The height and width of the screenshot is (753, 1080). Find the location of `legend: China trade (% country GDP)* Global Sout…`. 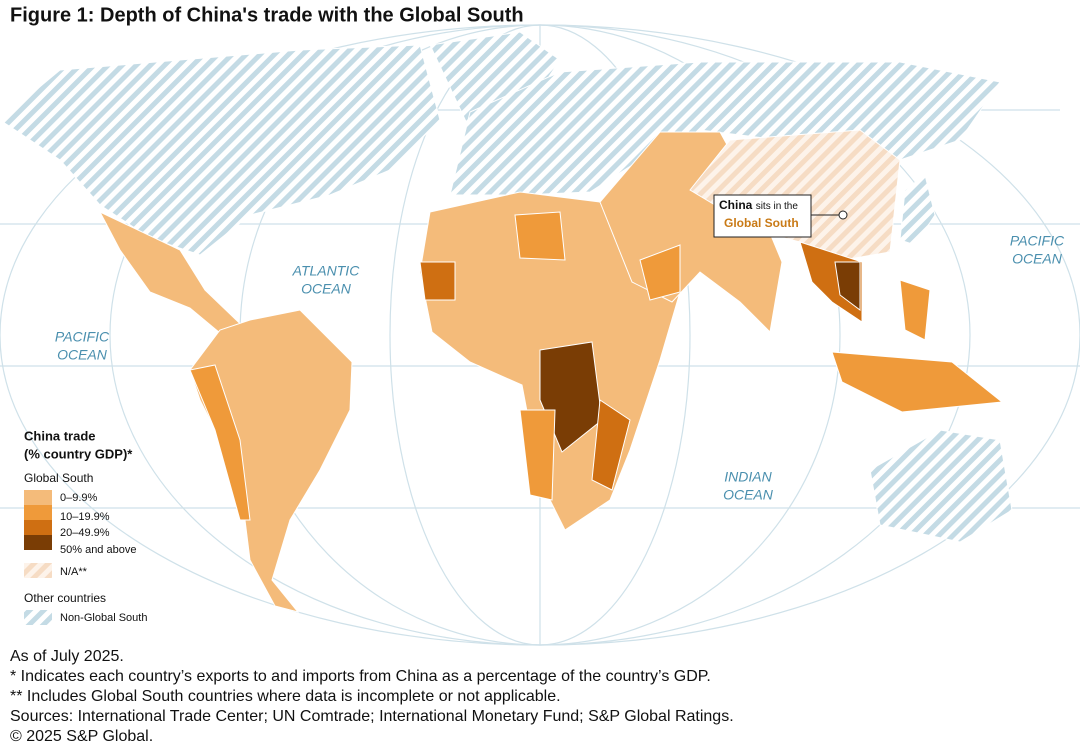

legend: China trade (% country GDP)* Global Sout… is located at coordinates (85, 526).